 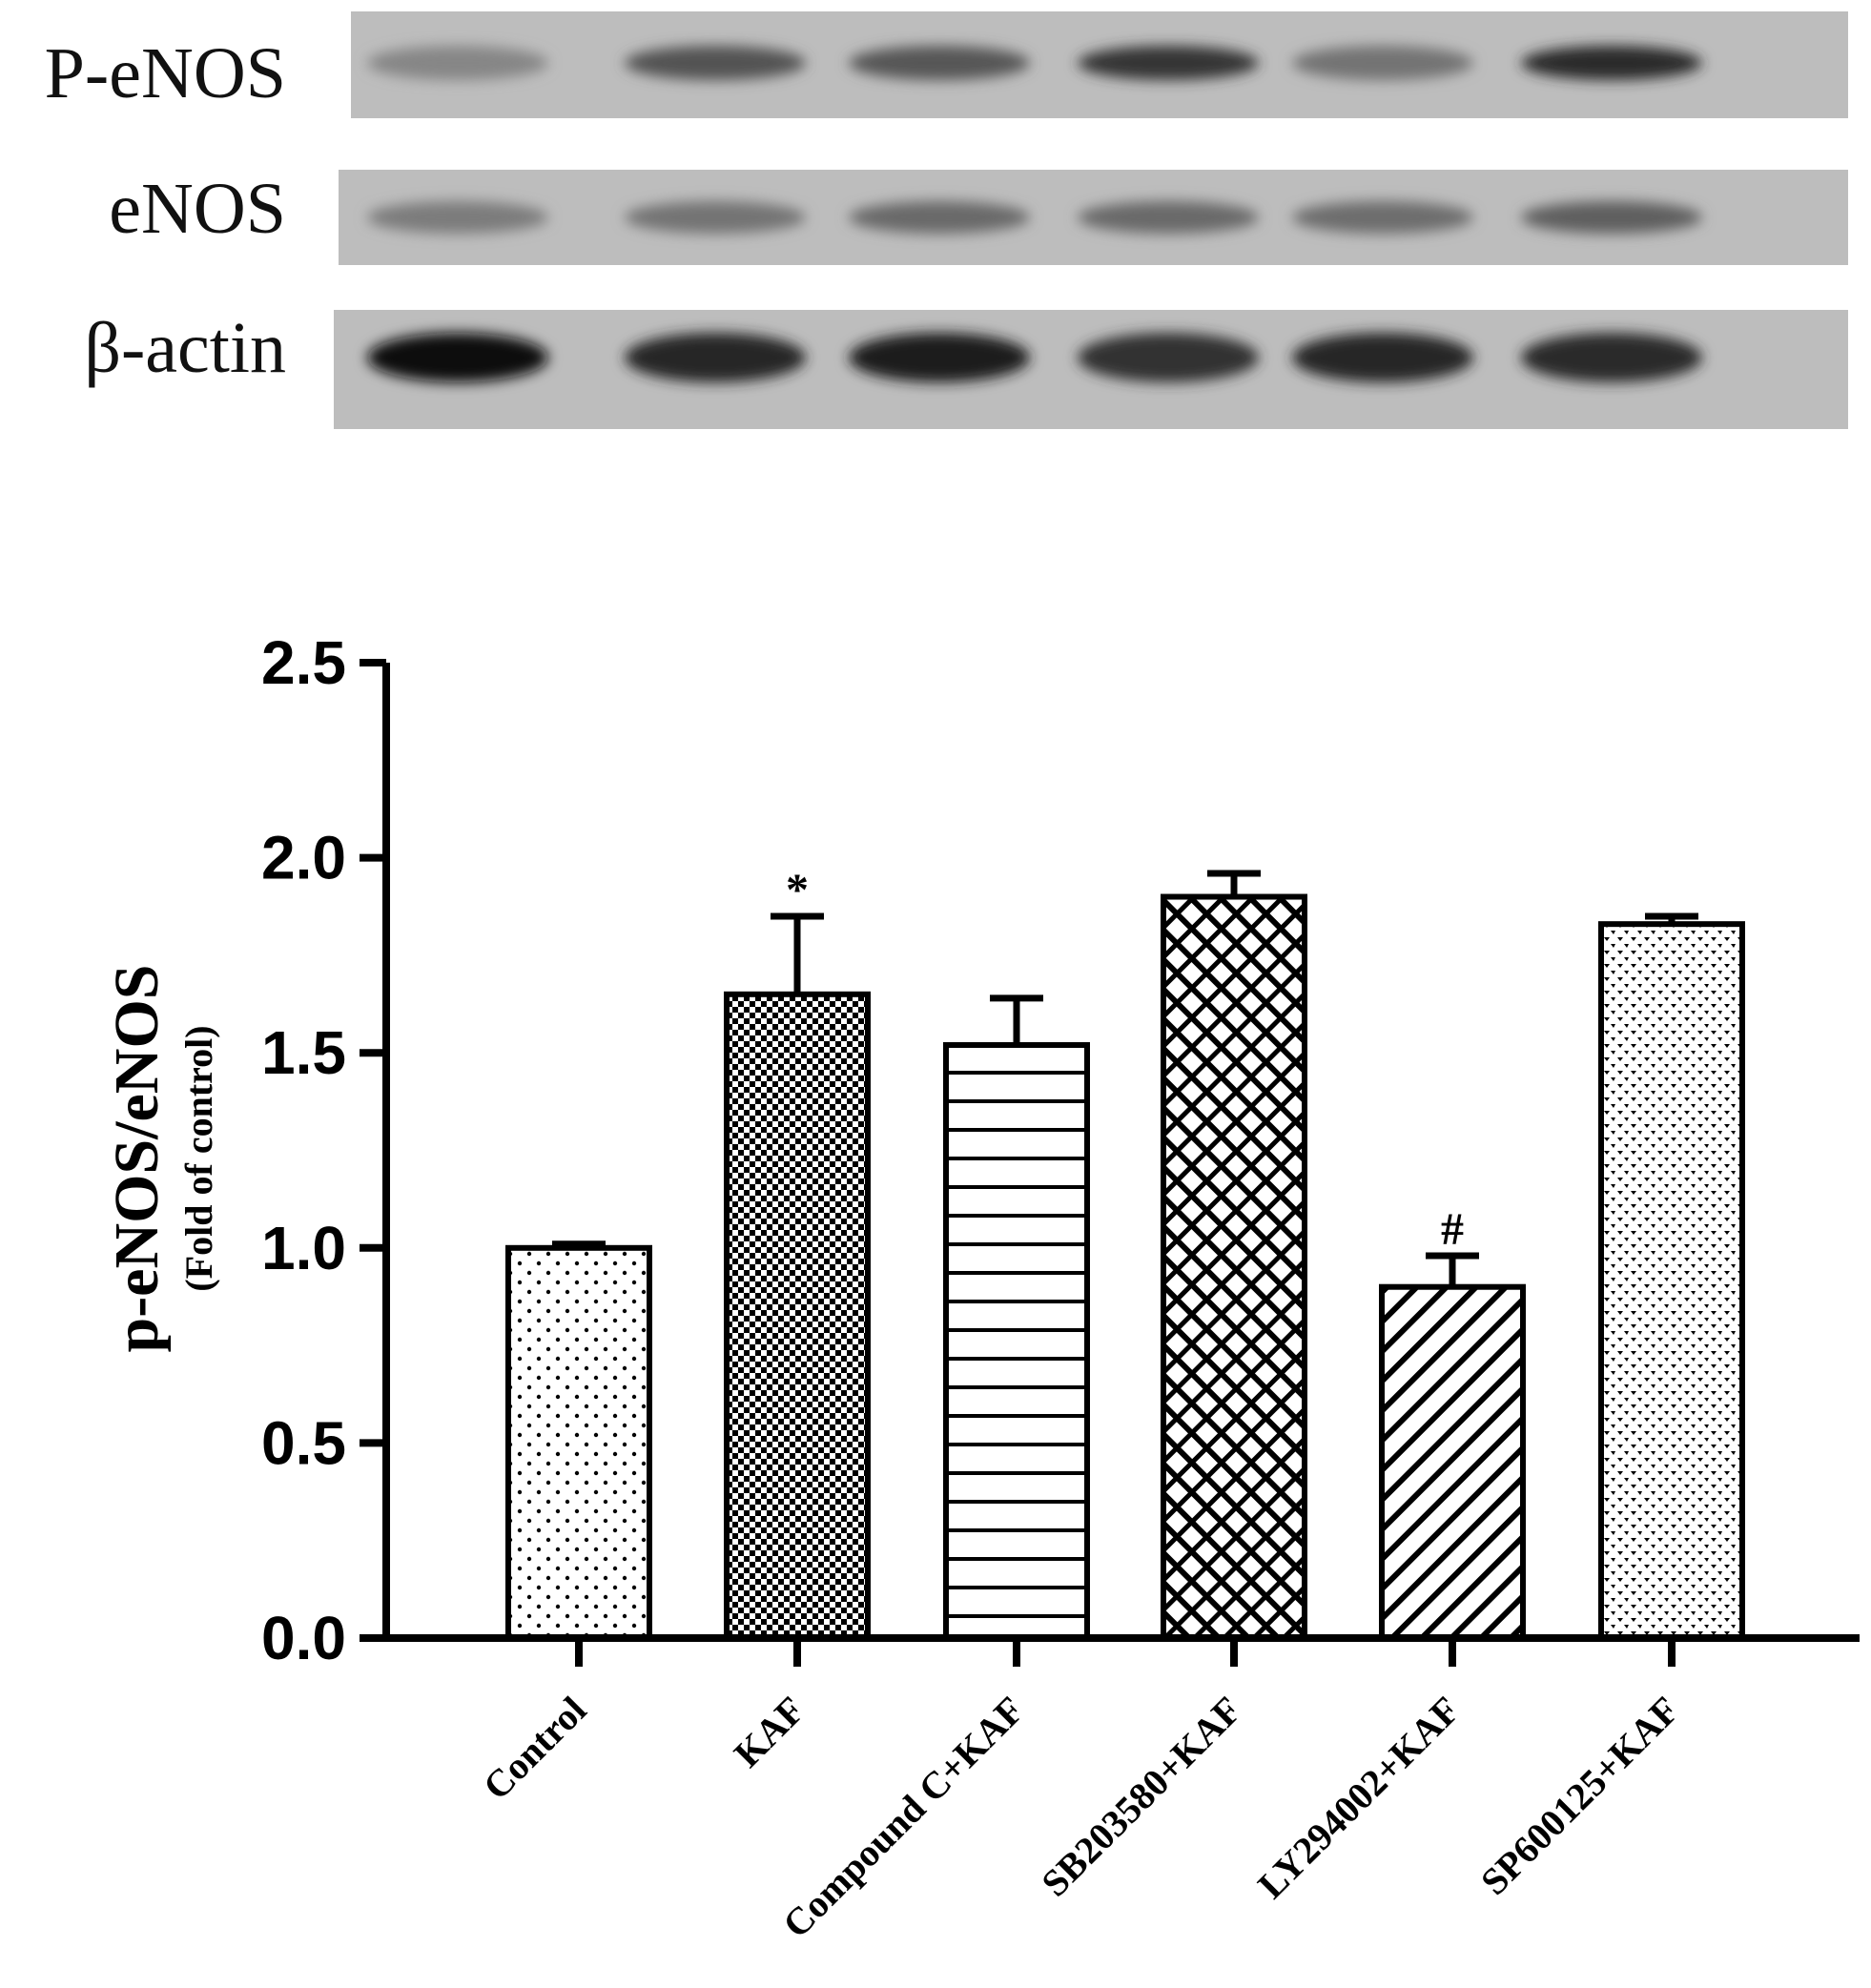 I want to click on y-tick-label: 0.5, so click(x=303, y=1442).